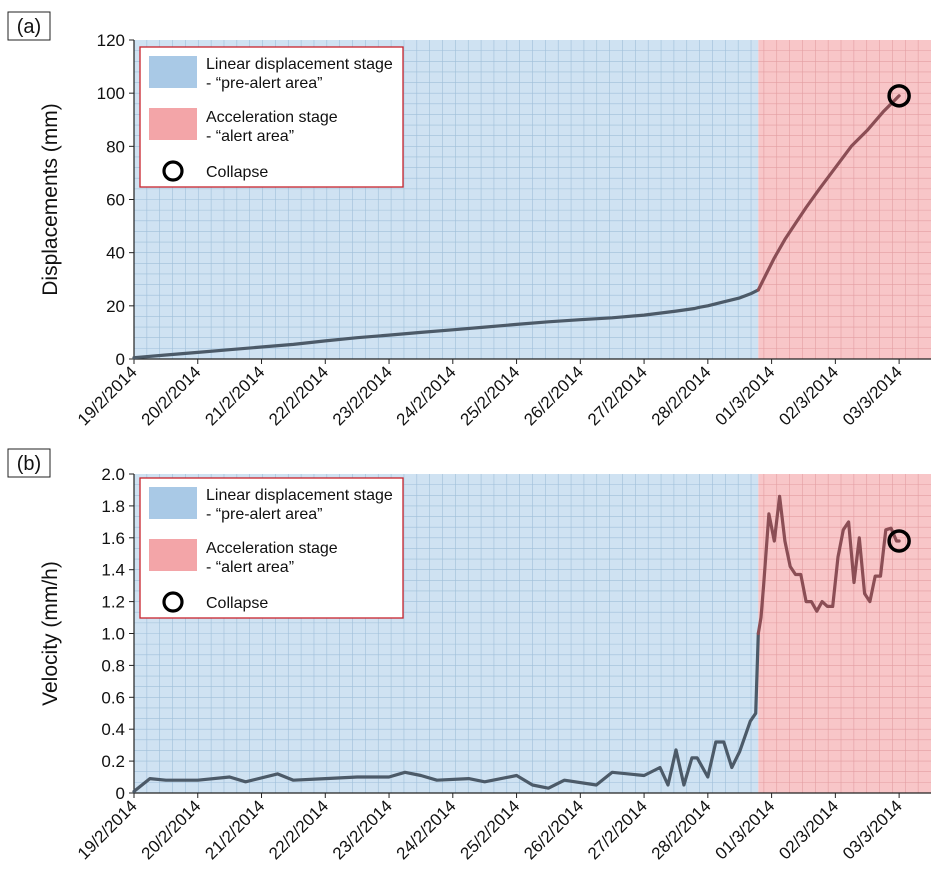 The image size is (931, 871). I want to click on y-tick-label: 20, so click(115, 306).